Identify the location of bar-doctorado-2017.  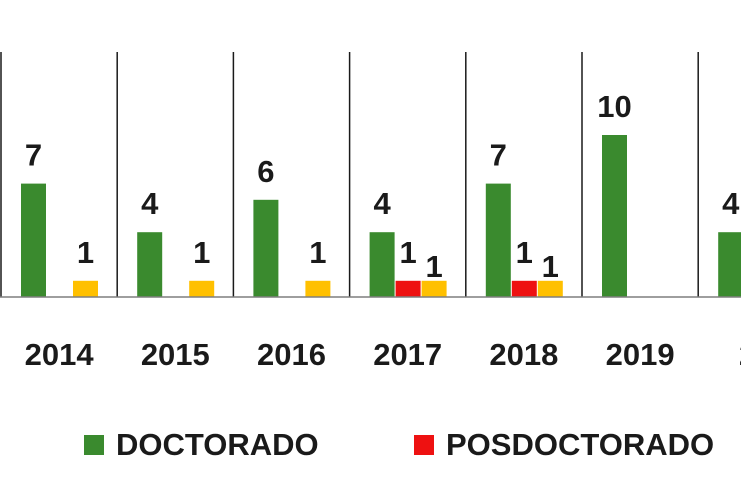
(382, 264).